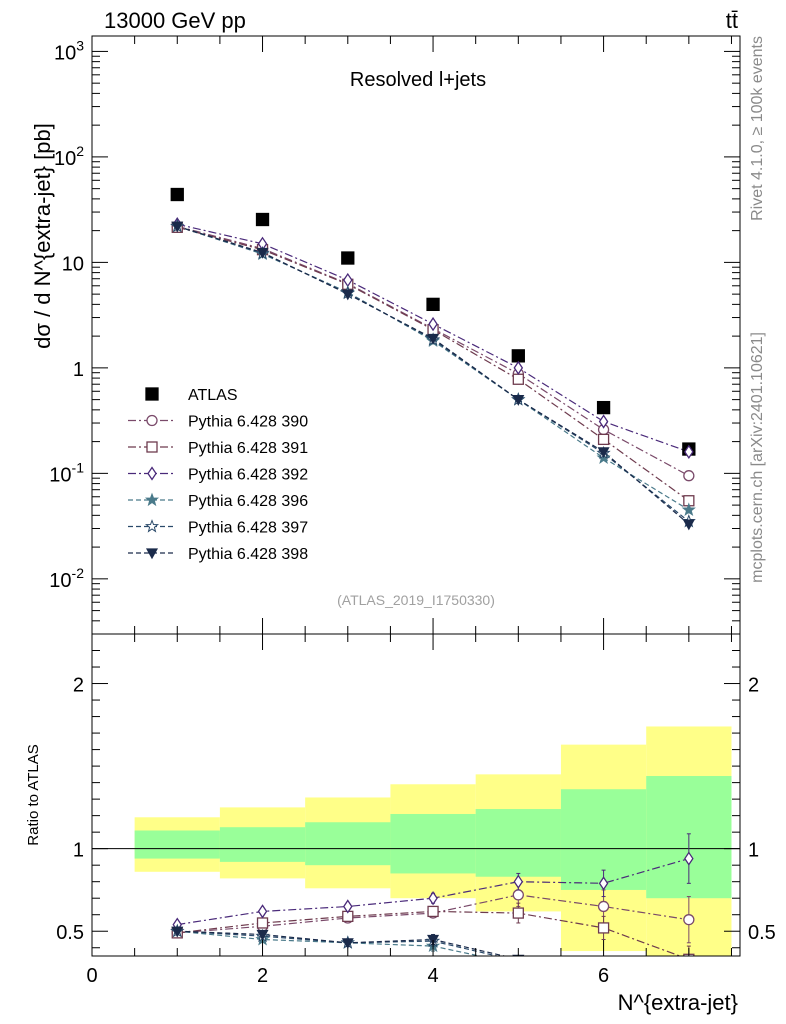 The width and height of the screenshot is (786, 1024). What do you see at coordinates (78, 851) in the screenshot?
I see `y-tick-label-ratio: 1` at bounding box center [78, 851].